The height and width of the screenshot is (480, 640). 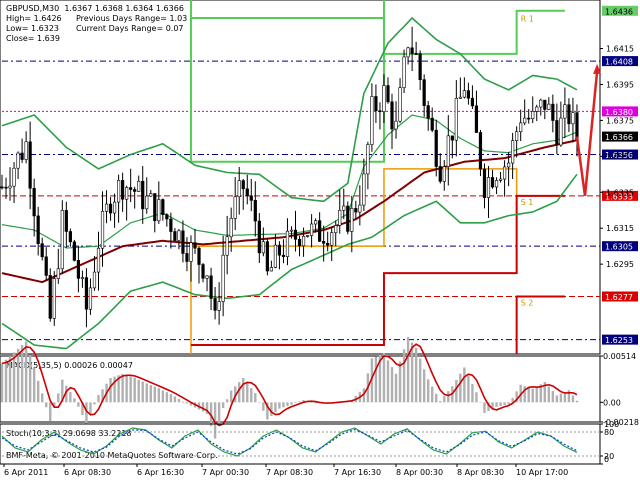 I want to click on price-tick-label: 1.6315, so click(x=620, y=228).